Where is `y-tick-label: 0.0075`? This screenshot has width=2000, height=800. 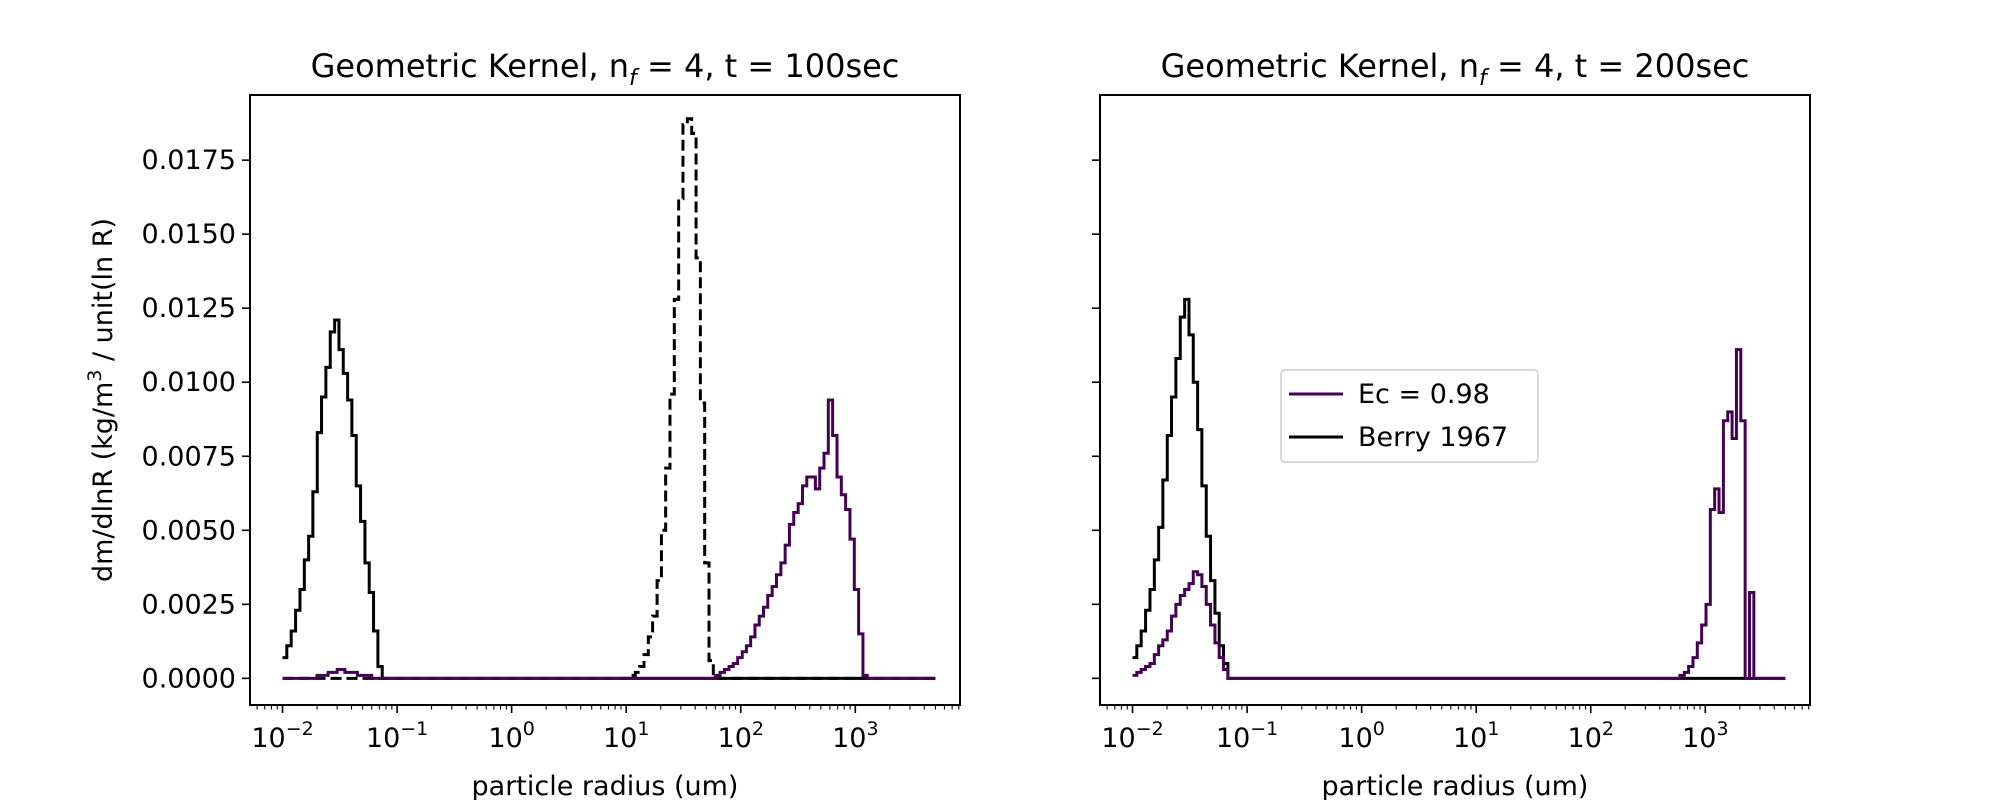 y-tick-label: 0.0075 is located at coordinates (189, 456).